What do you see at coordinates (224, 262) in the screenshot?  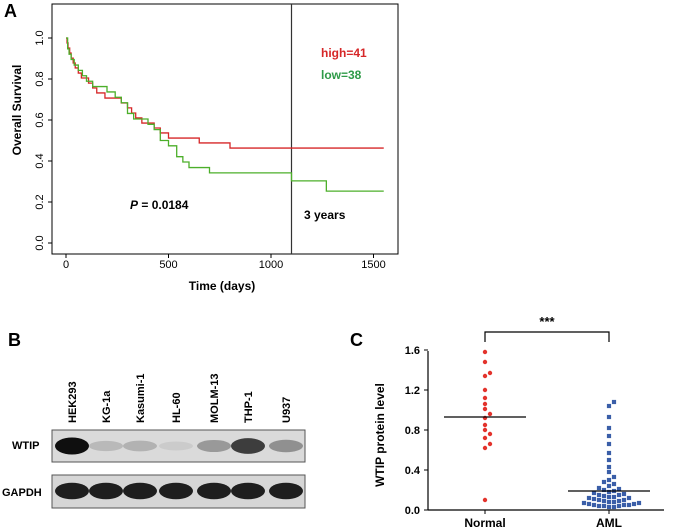 I see `panel-a-x-ticks: 0 500 1000 1500` at bounding box center [224, 262].